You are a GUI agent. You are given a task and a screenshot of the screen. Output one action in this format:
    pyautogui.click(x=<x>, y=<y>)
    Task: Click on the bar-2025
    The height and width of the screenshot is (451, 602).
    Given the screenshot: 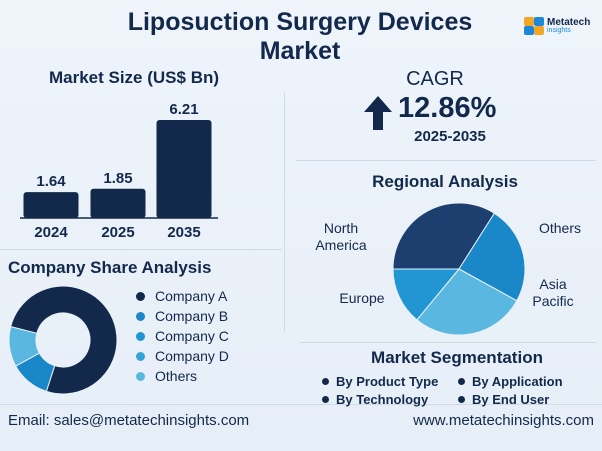 What is the action you would take?
    pyautogui.click(x=118, y=203)
    